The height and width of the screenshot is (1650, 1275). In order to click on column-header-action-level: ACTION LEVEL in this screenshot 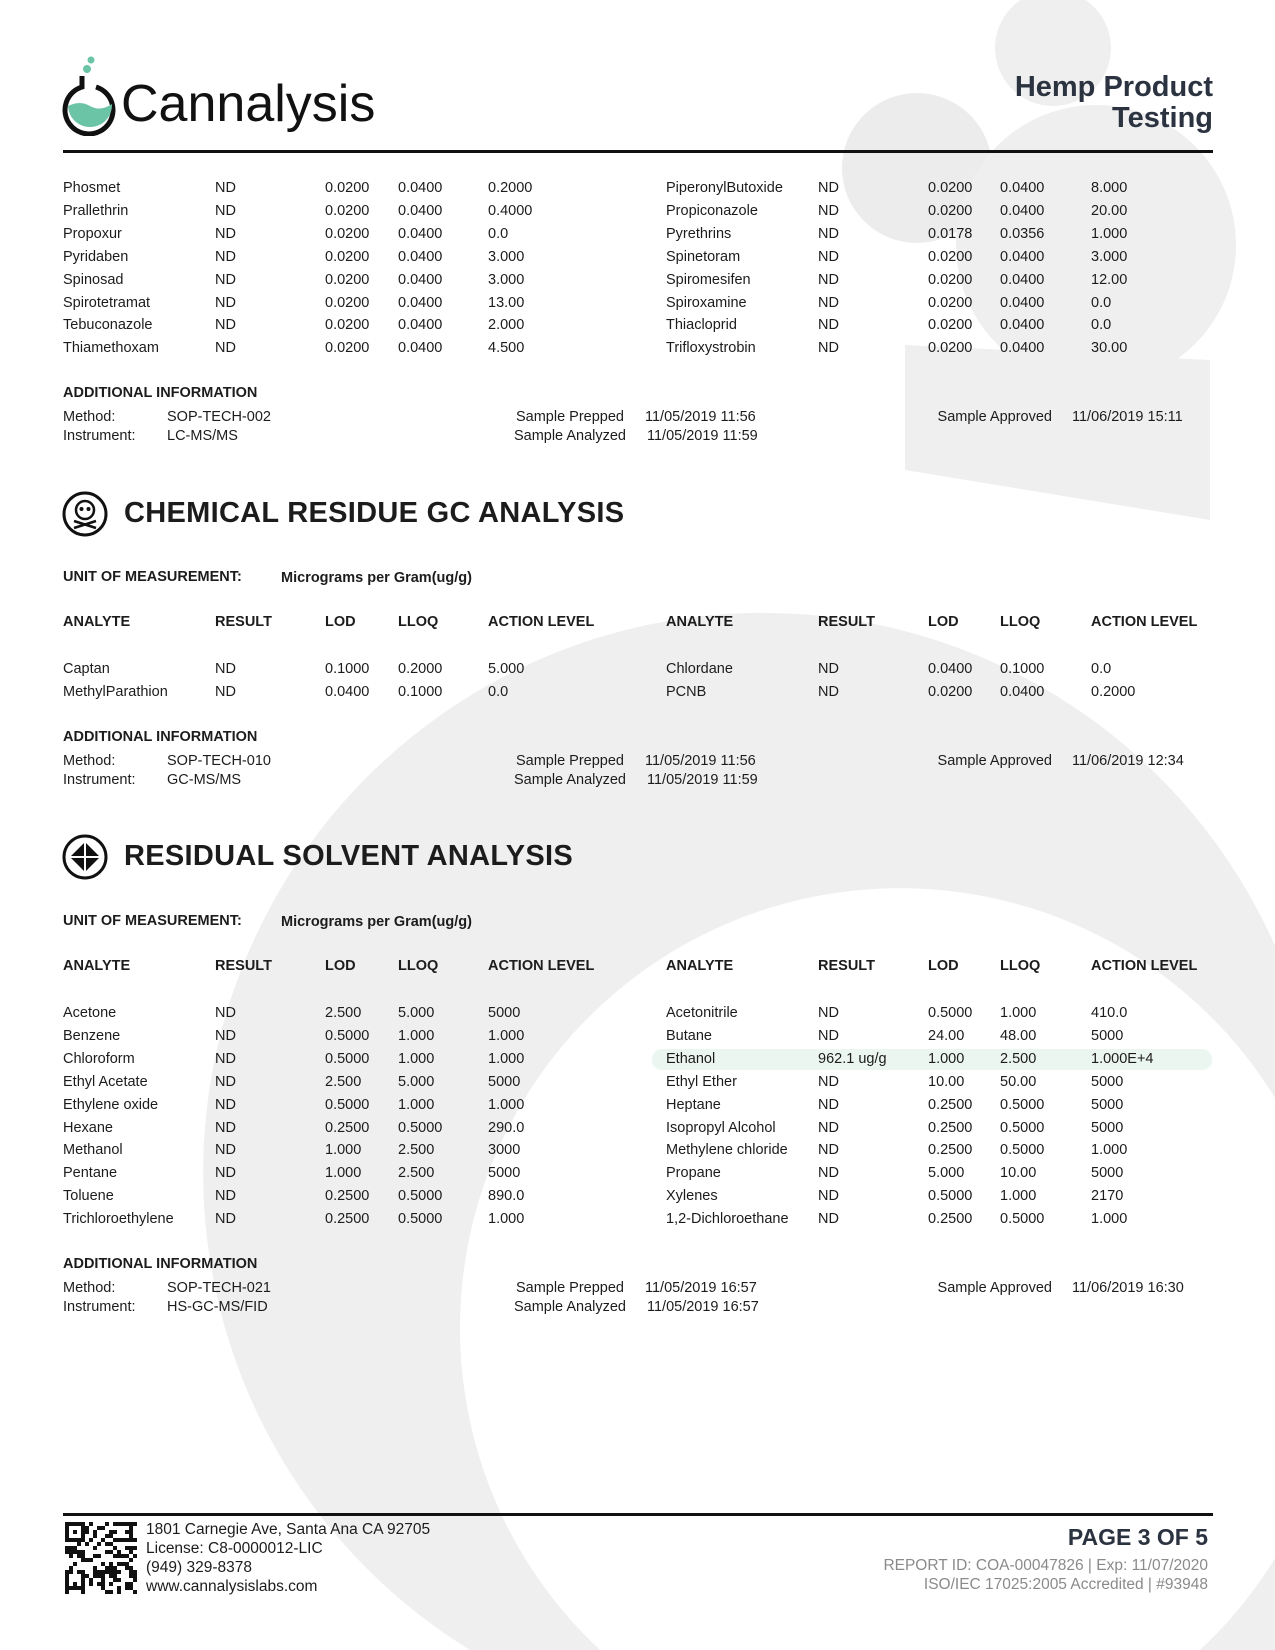, I will do `click(541, 622)`.